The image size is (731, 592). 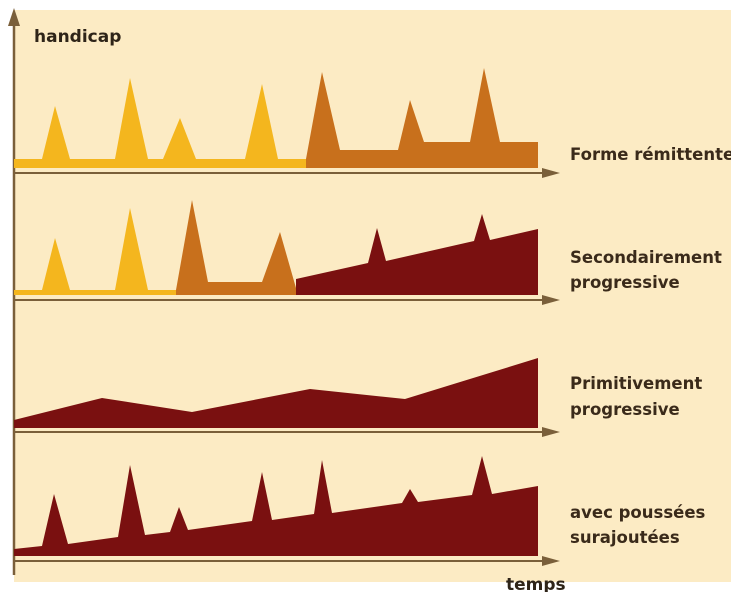 What do you see at coordinates (551, 432) in the screenshot?
I see `row-primary-arrow-icon` at bounding box center [551, 432].